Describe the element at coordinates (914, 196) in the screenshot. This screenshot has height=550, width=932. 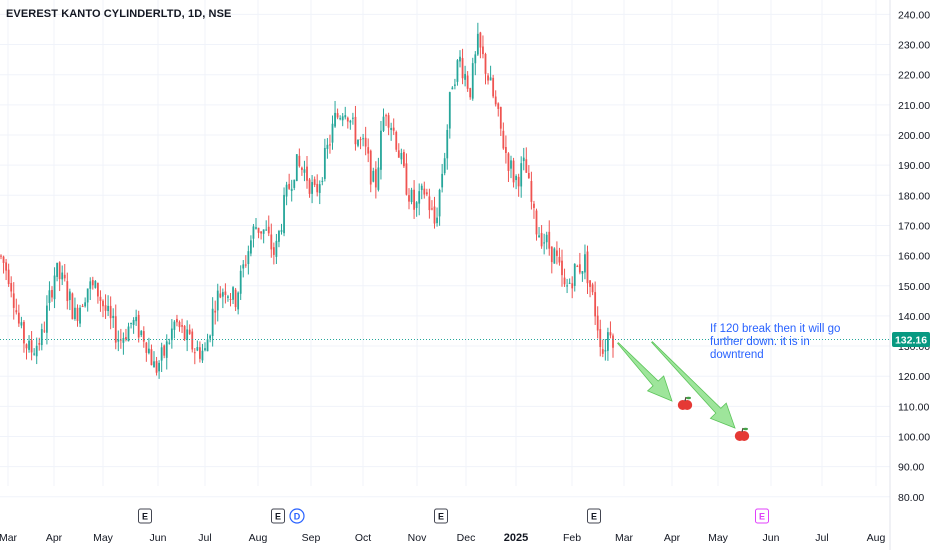
I see `y-tick-label: 180.00` at that location.